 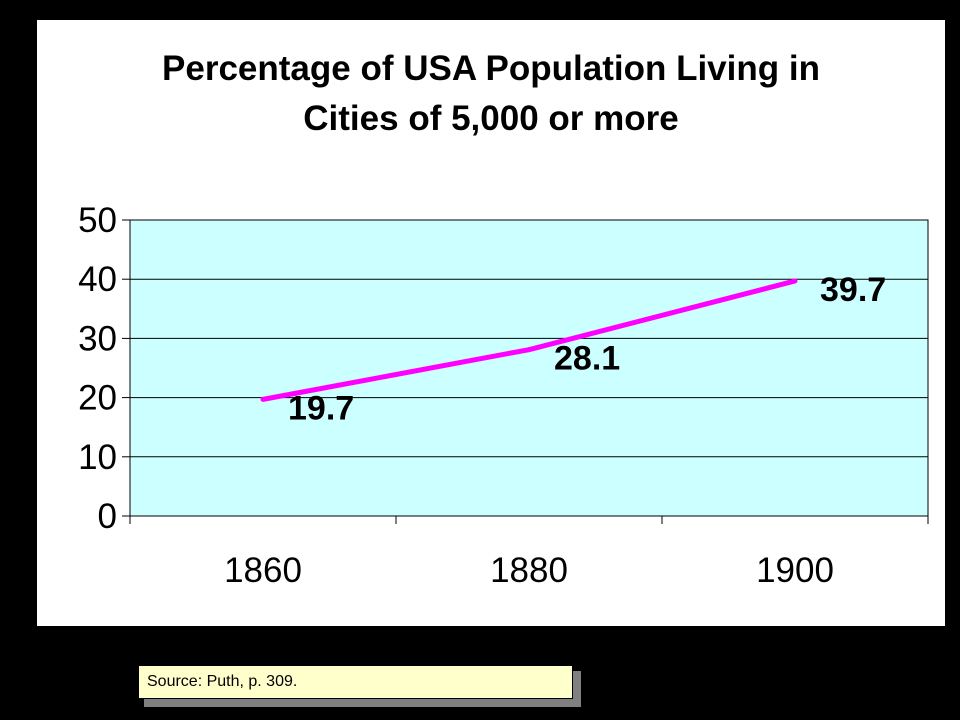 What do you see at coordinates (491, 68) in the screenshot?
I see `chart-title-line-1: Percentage of USA Population Living in` at bounding box center [491, 68].